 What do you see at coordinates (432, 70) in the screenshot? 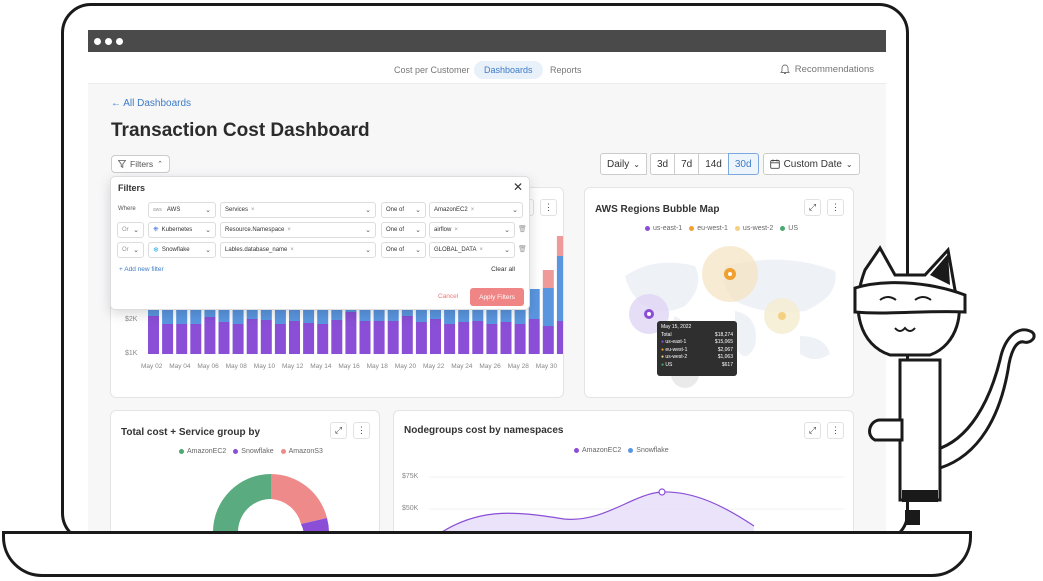
I see `tab-cost-per-customer: Cost per Customer` at bounding box center [432, 70].